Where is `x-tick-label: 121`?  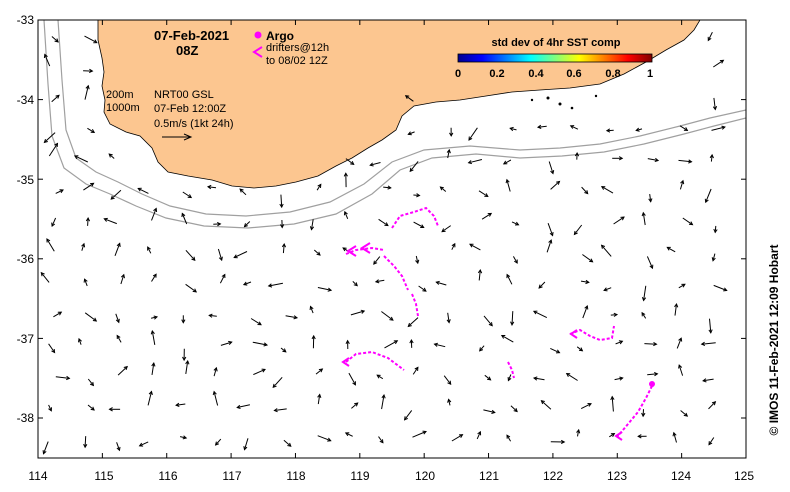
x-tick-label: 121 is located at coordinates (489, 476).